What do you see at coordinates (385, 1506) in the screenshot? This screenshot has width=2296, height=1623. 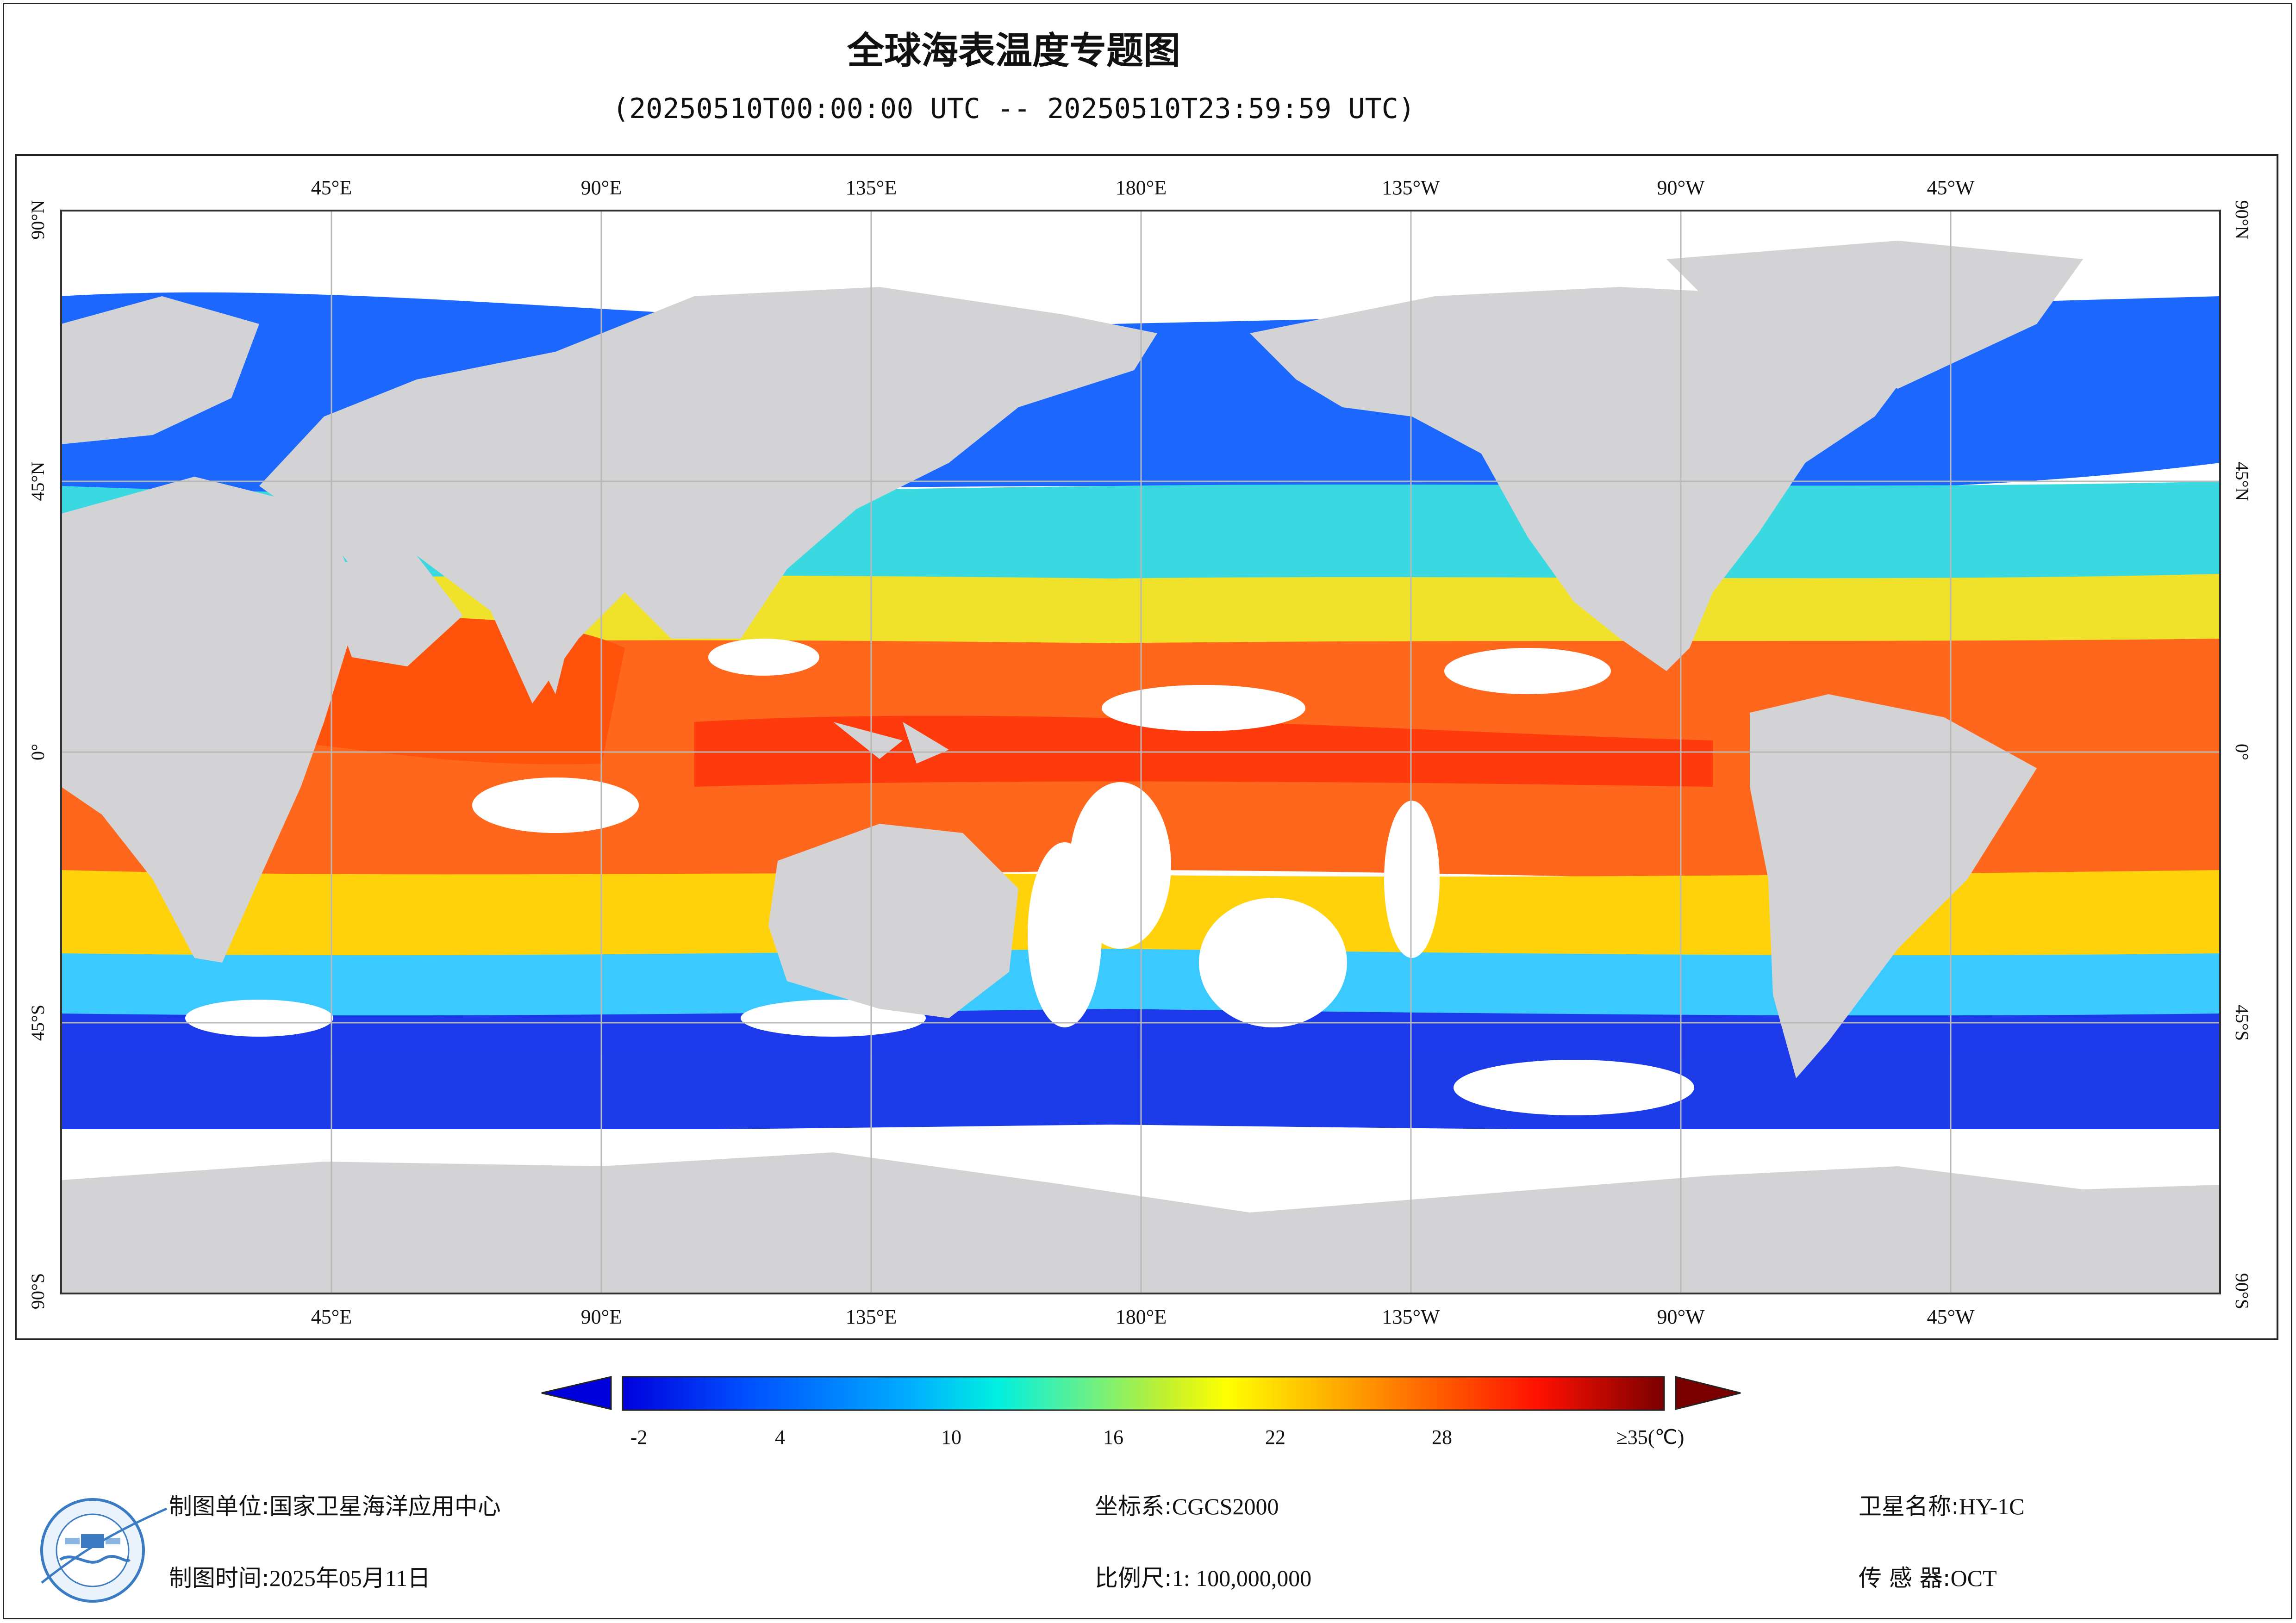 I see `map-unit-value: 国家卫星海洋应用中心` at bounding box center [385, 1506].